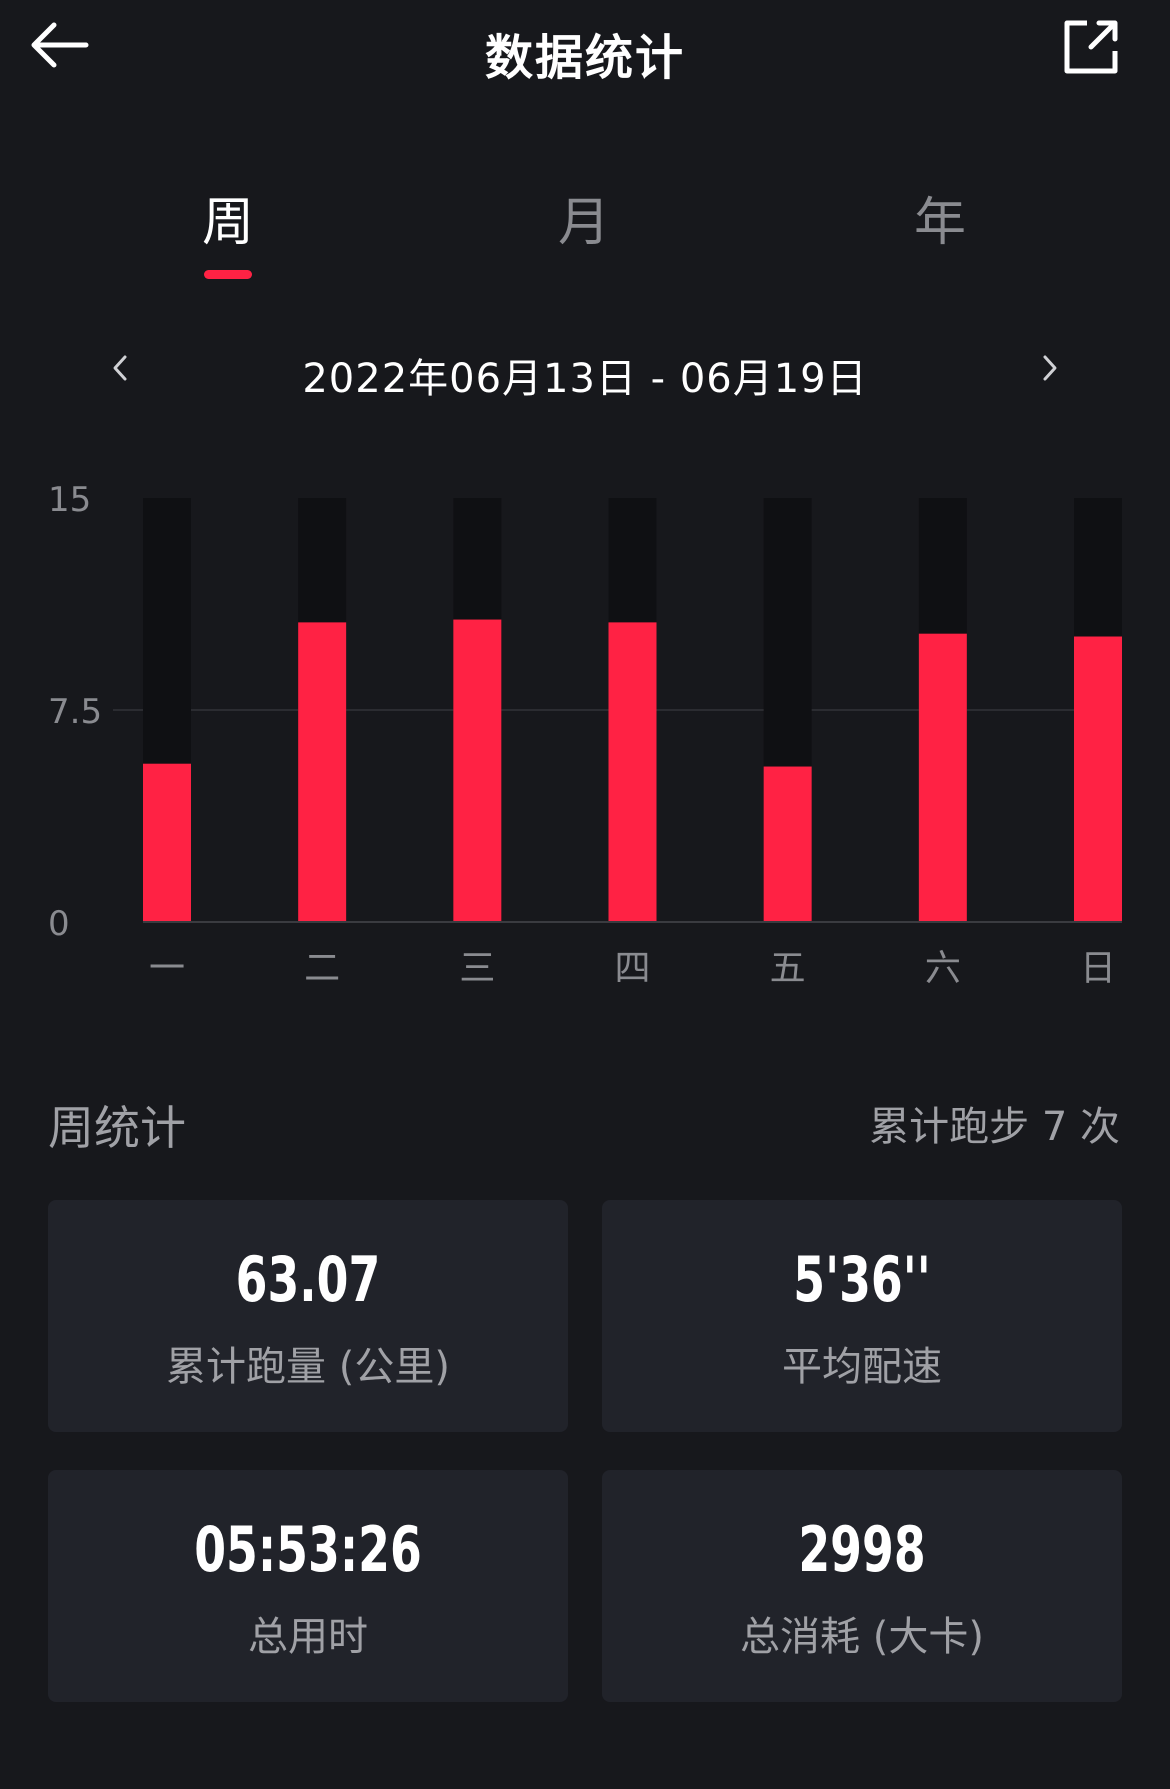  I want to click on stat-value: 2998, so click(862, 1549).